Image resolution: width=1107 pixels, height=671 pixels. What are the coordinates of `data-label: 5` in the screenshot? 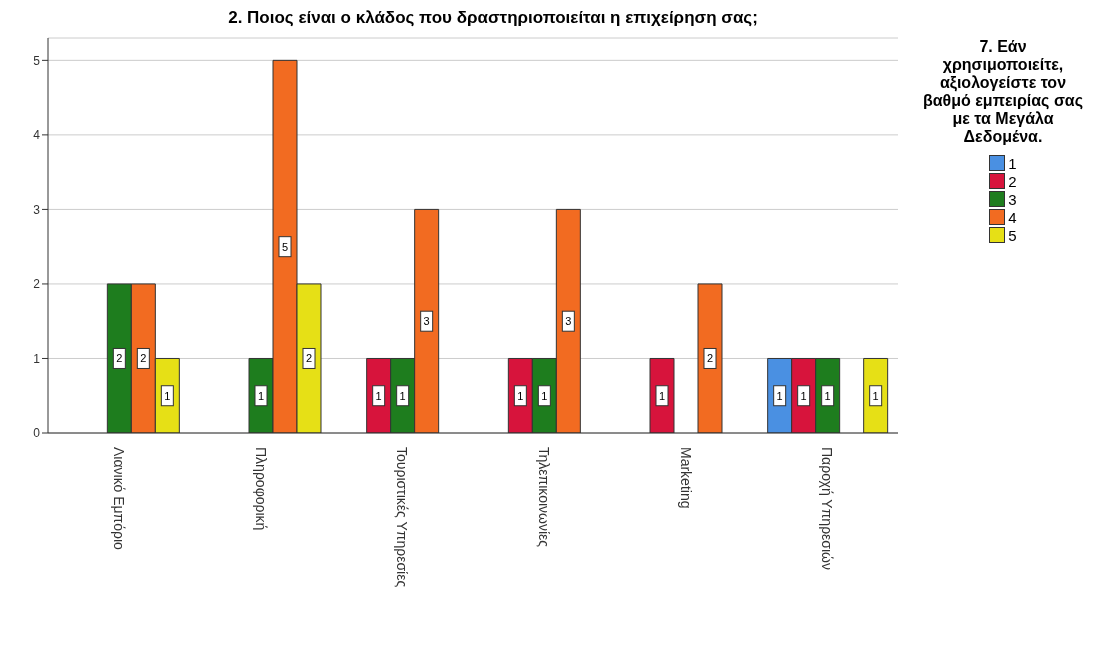 It's located at (285, 246).